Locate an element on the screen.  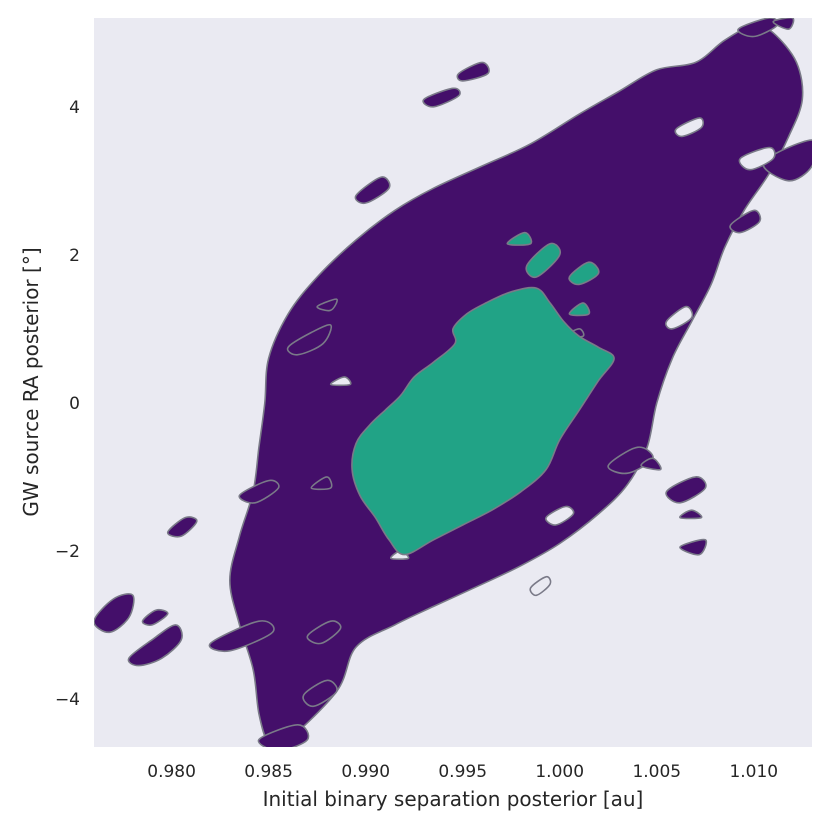
x-tick-label: 0.990 is located at coordinates (365, 772).